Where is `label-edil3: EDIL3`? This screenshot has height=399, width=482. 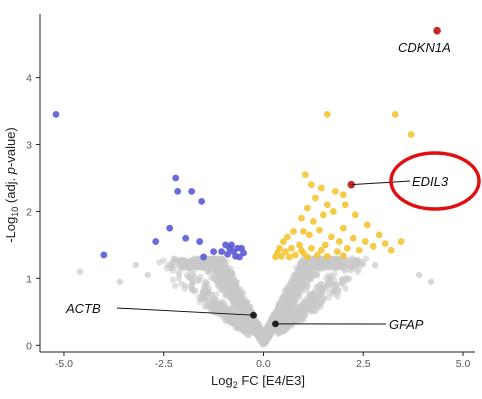
label-edil3: EDIL3 is located at coordinates (430, 181).